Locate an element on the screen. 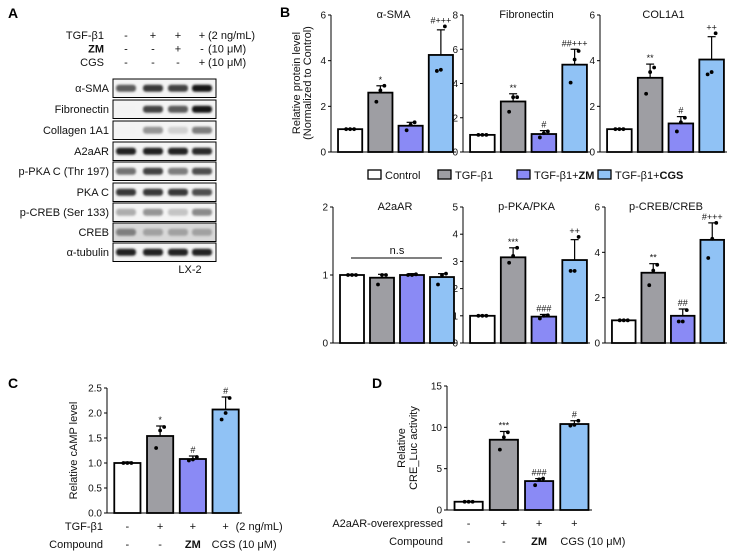 The image size is (738, 560). condition-label: A2aAR-overexpressed is located at coordinates (387, 524).